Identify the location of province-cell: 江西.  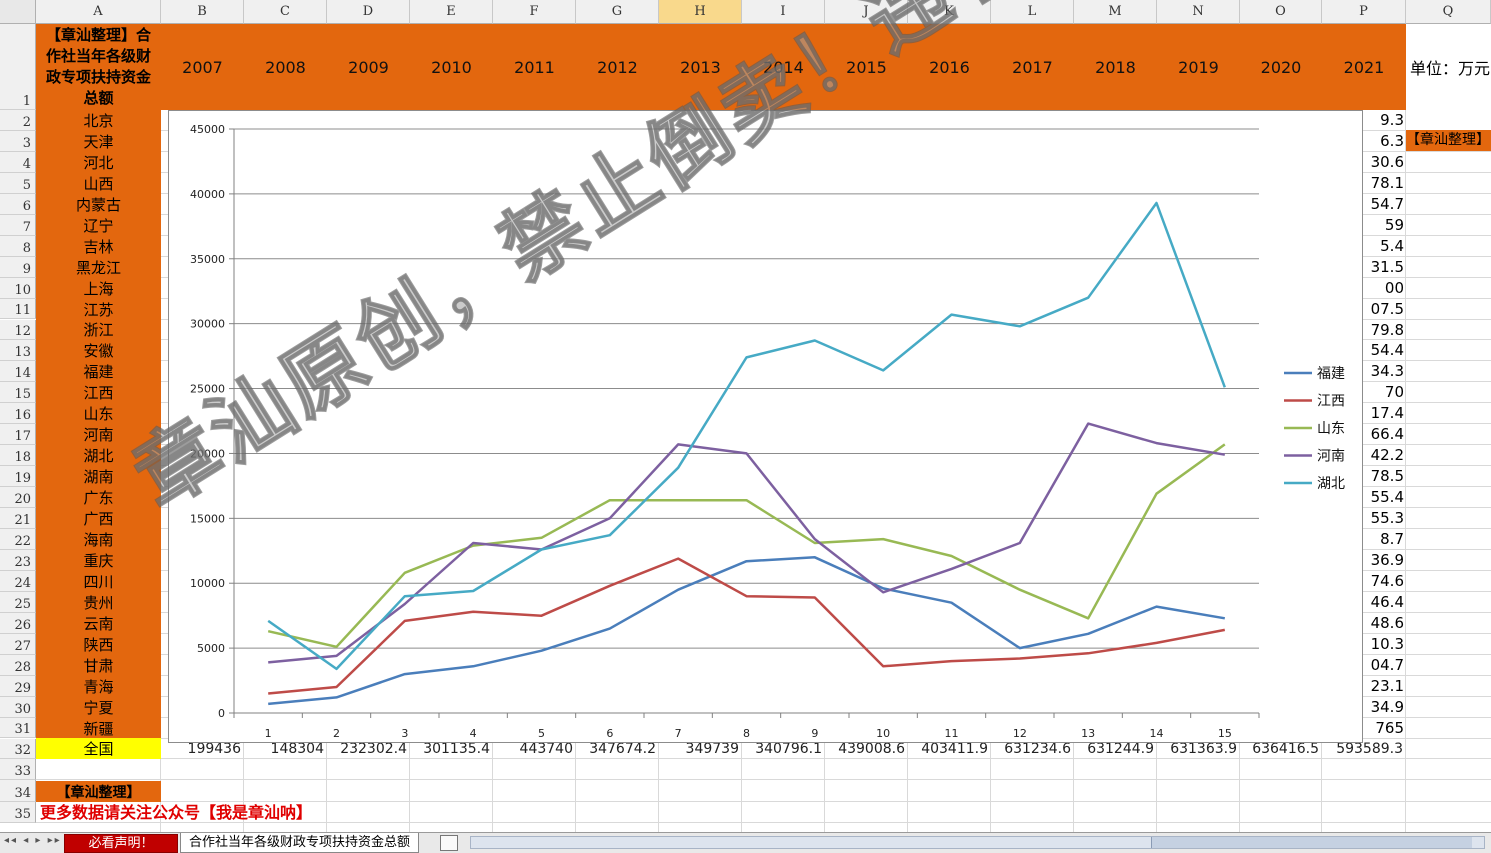
(98, 393).